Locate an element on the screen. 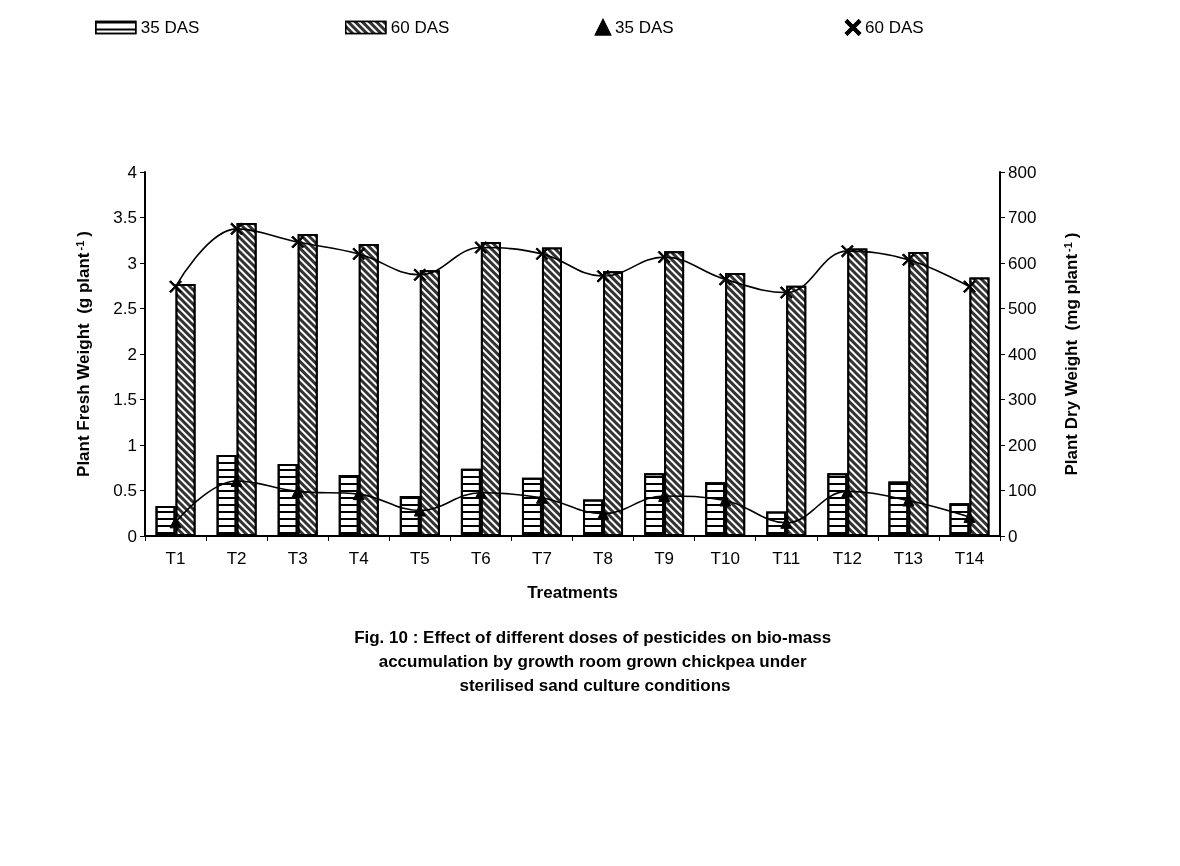 Image resolution: width=1180 pixels, height=866 pixels. y2-tick-label: 500 is located at coordinates (1022, 308).